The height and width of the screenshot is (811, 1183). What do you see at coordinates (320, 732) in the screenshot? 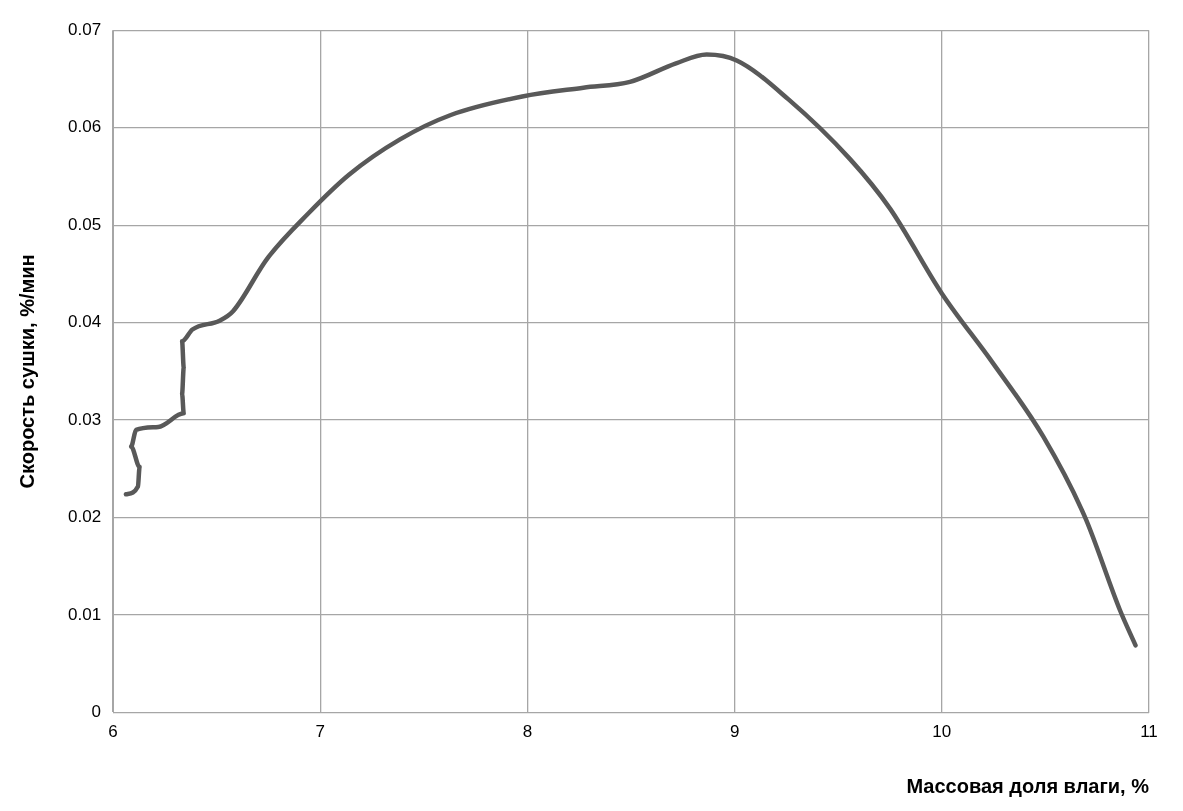
I see `x-tick-label: 7` at bounding box center [320, 732].